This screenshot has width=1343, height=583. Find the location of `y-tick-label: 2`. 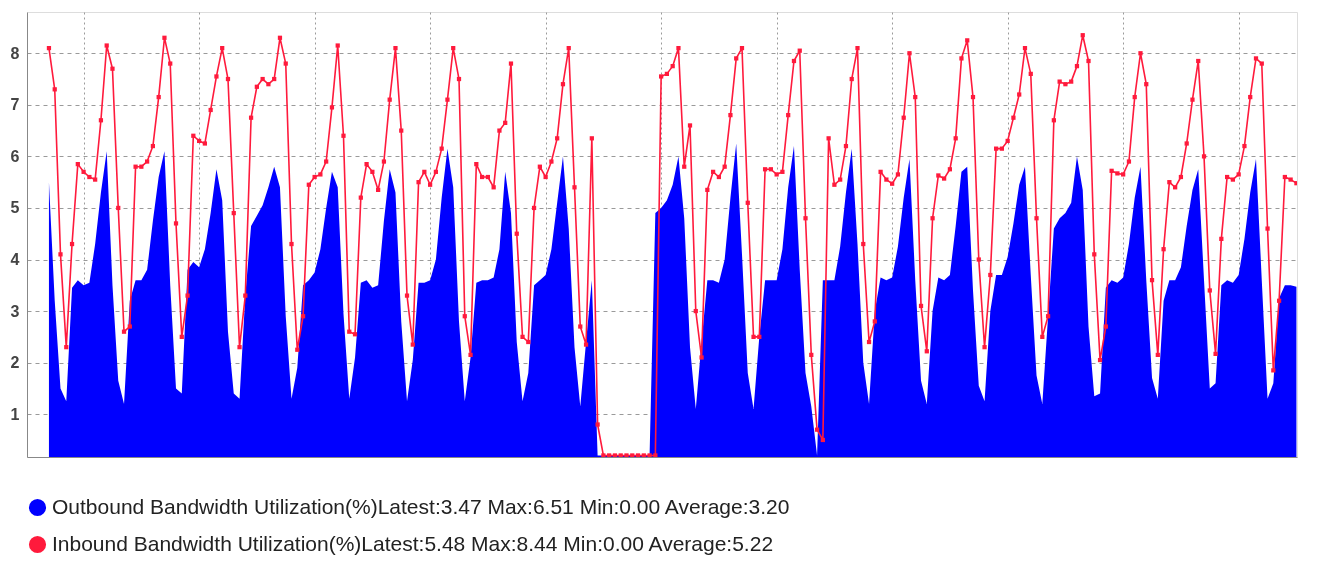

y-tick-label: 2 is located at coordinates (15, 363).